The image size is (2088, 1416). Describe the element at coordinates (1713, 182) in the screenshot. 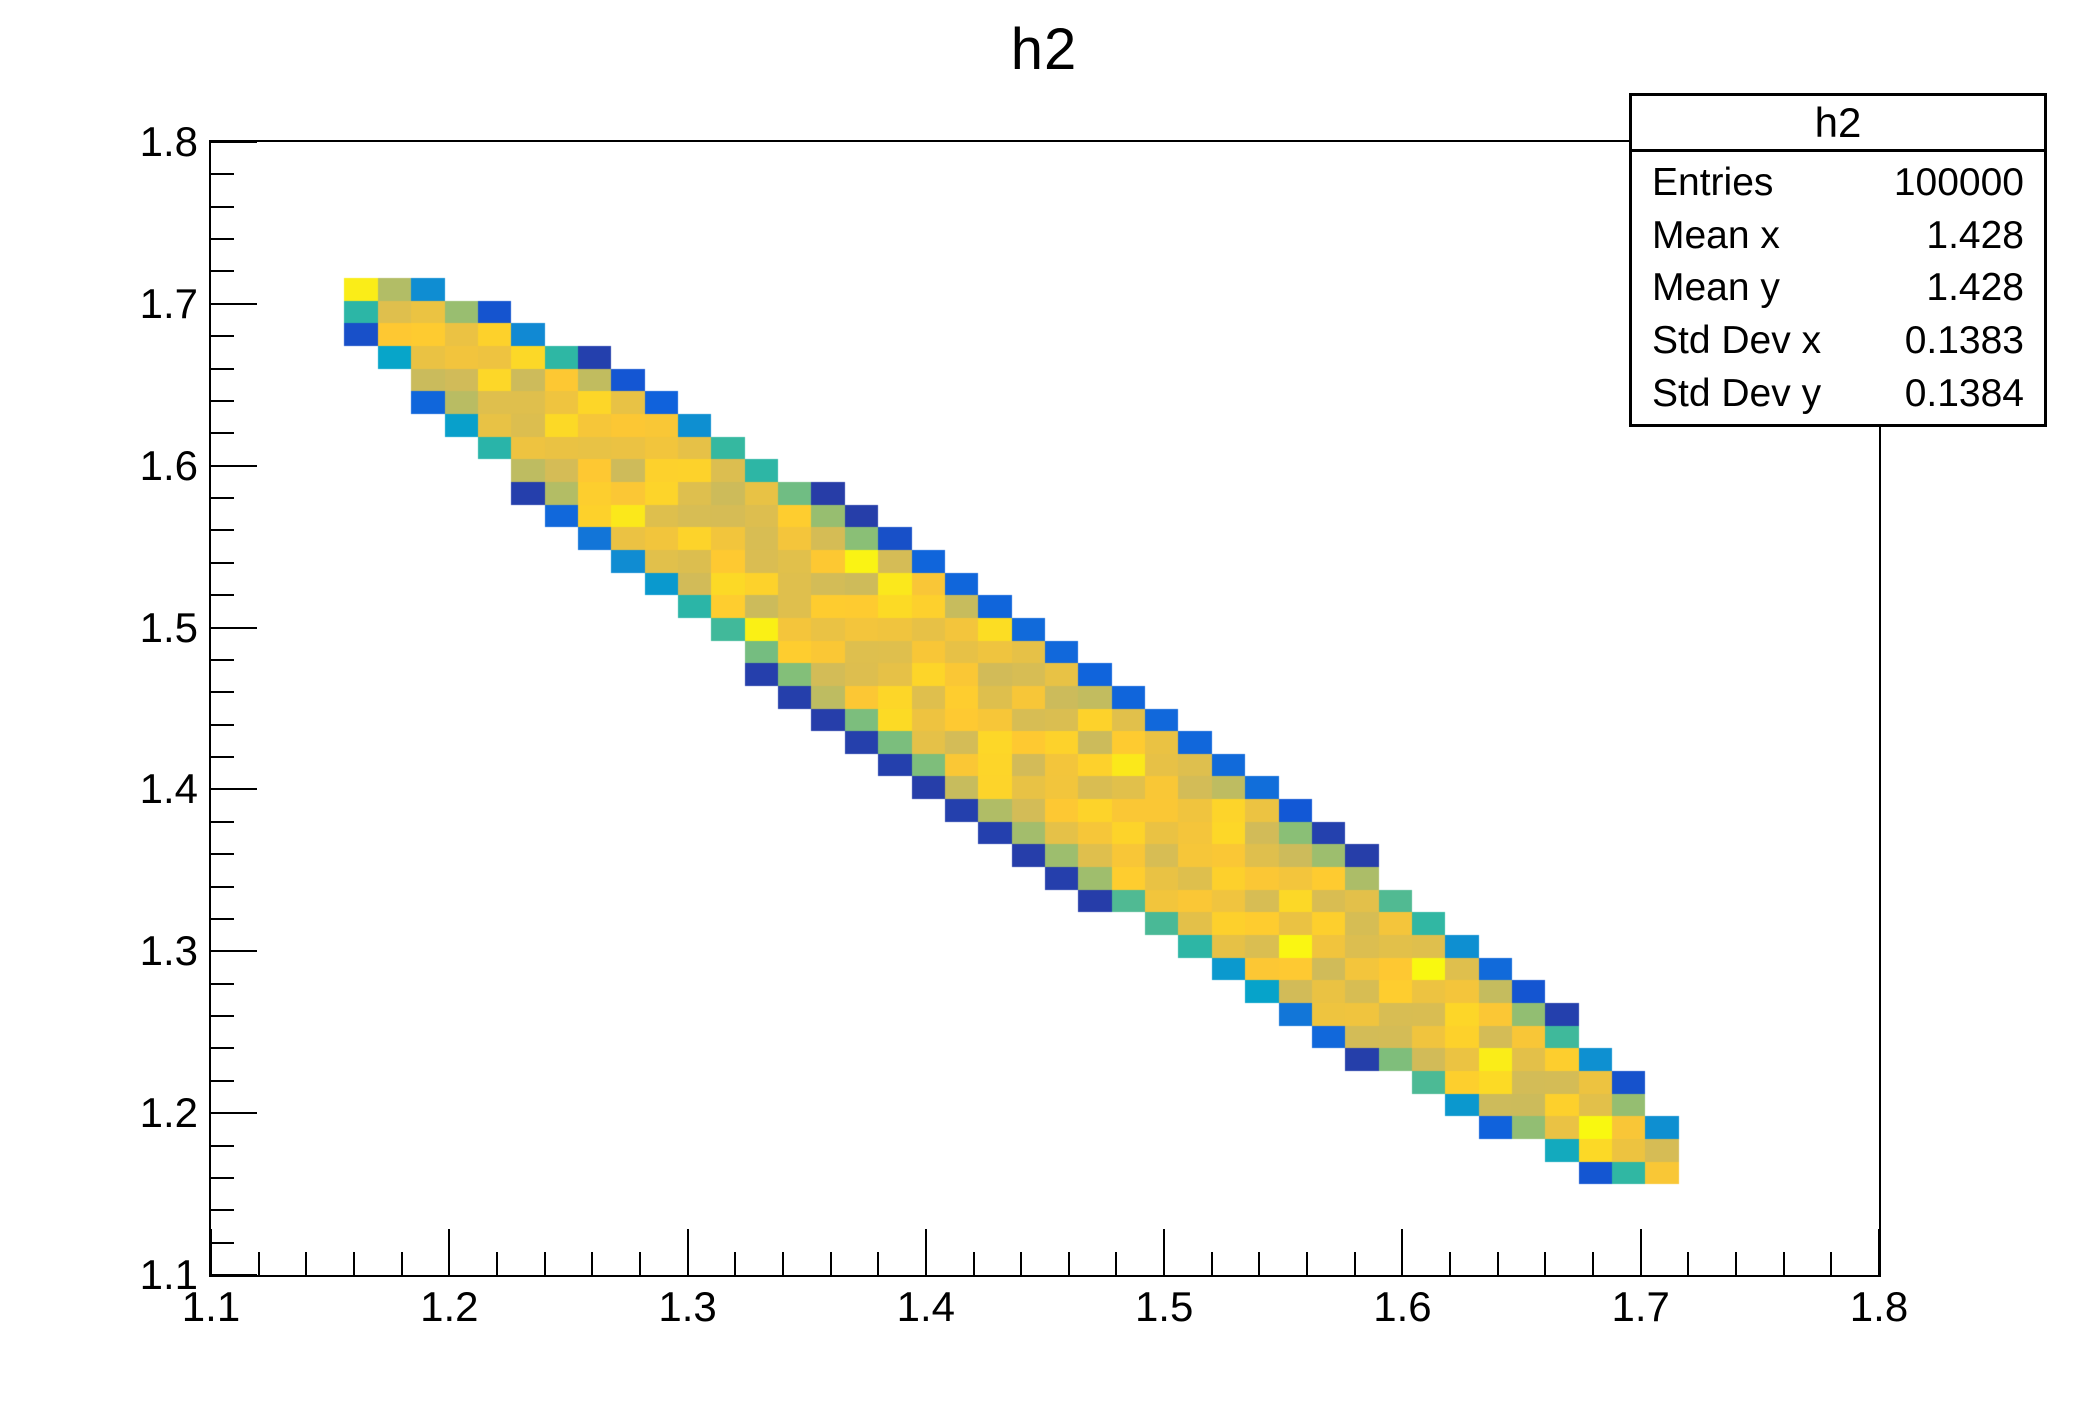

I see `stats-label: Entries` at that location.